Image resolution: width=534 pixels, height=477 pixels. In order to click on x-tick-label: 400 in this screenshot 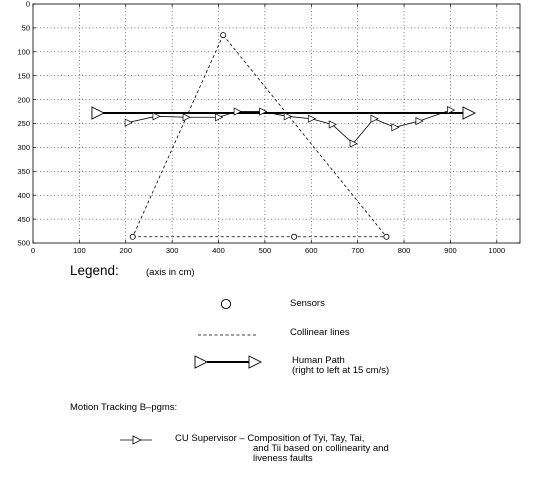, I will do `click(218, 250)`.